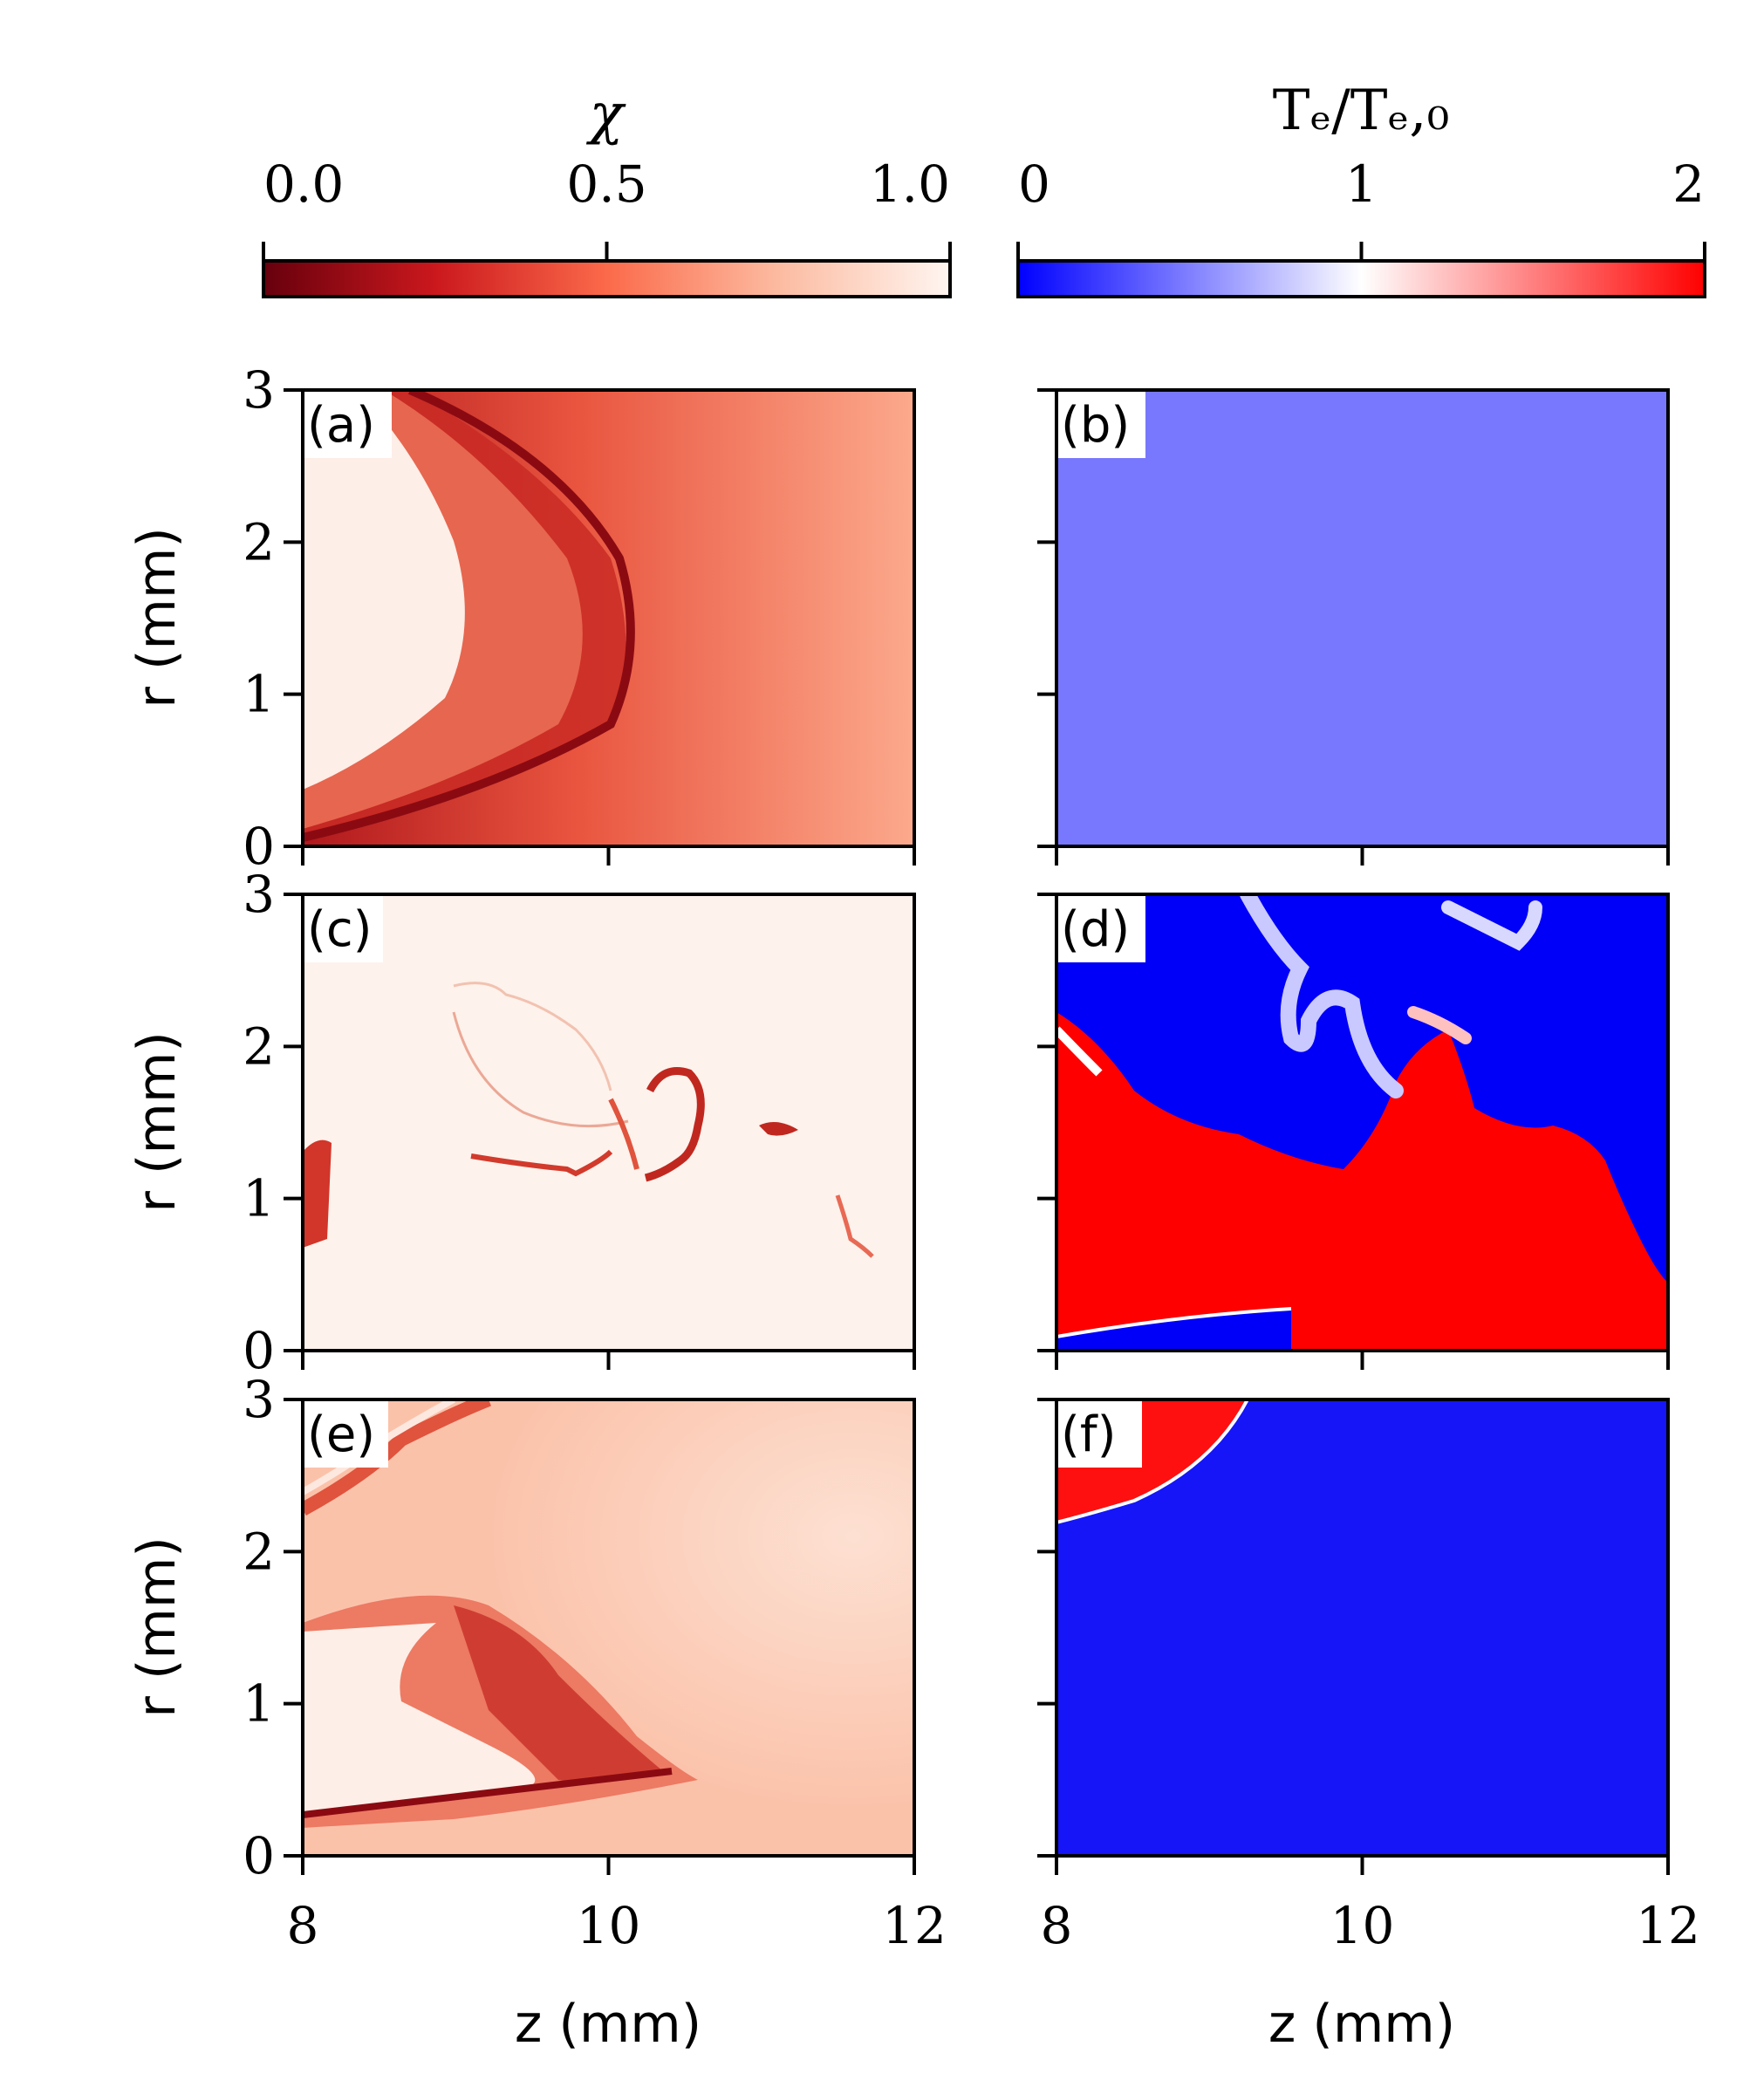 Image resolution: width=1764 pixels, height=2094 pixels. I want to click on panel-e-label-bg, so click(346, 1434).